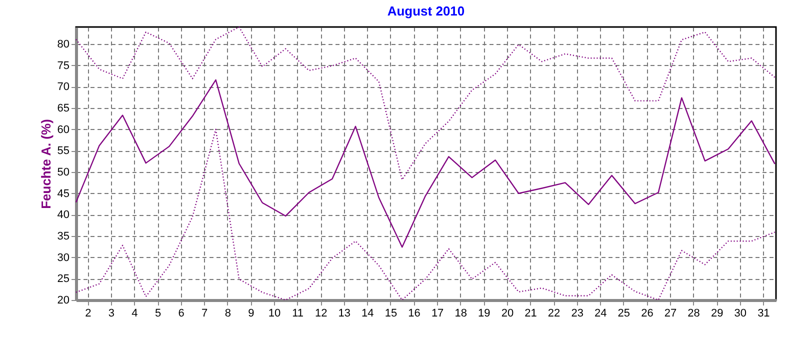 The image size is (800, 350). What do you see at coordinates (63, 236) in the screenshot?
I see `y-tick-label: 35` at bounding box center [63, 236].